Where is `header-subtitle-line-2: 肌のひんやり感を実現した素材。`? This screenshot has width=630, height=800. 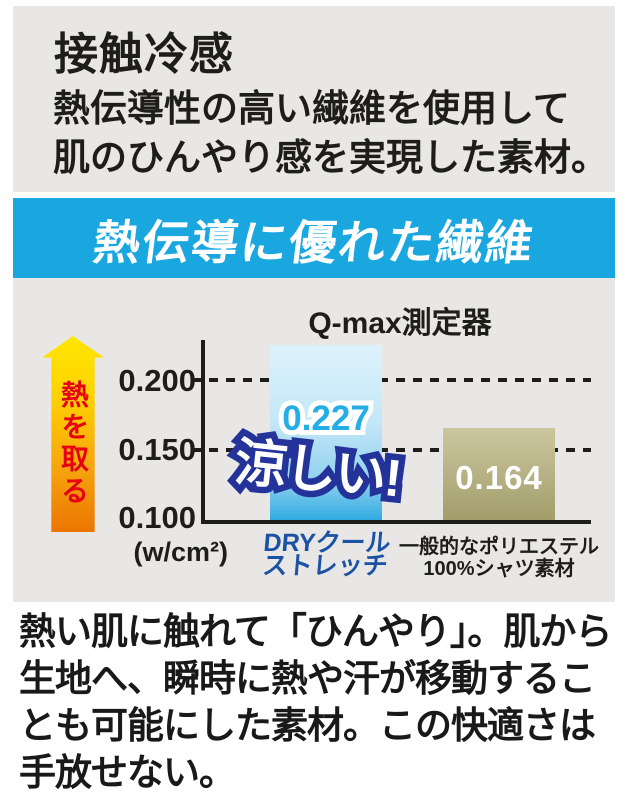
header-subtitle-line-2: 肌のひんやり感を実現した素材。 is located at coordinates (330, 157).